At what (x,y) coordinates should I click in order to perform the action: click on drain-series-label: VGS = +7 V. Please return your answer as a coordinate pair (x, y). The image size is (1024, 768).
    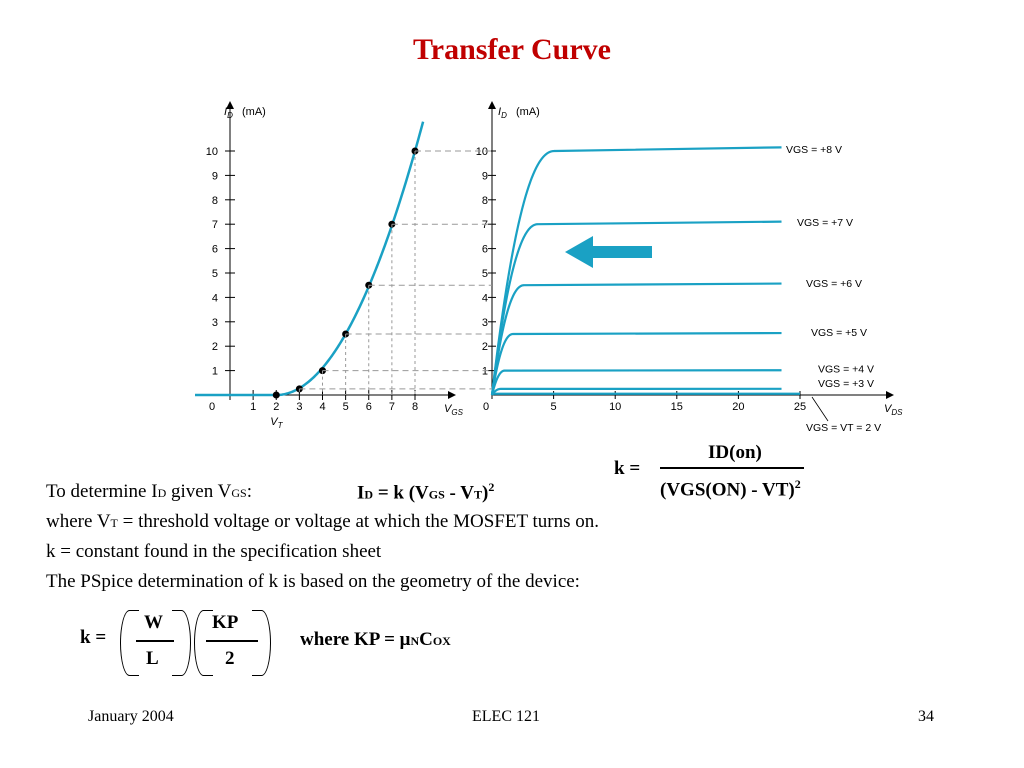
    Looking at the image, I should click on (825, 223).